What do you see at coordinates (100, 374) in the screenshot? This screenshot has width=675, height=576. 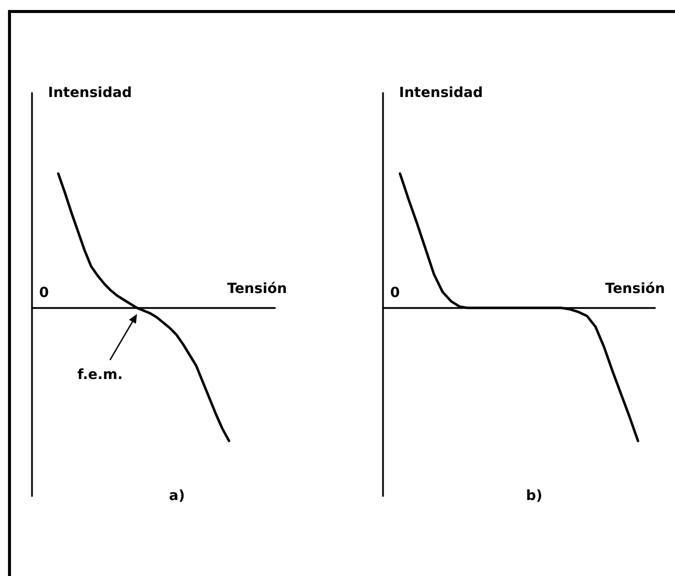 I see `annotation: f.e.m.` at bounding box center [100, 374].